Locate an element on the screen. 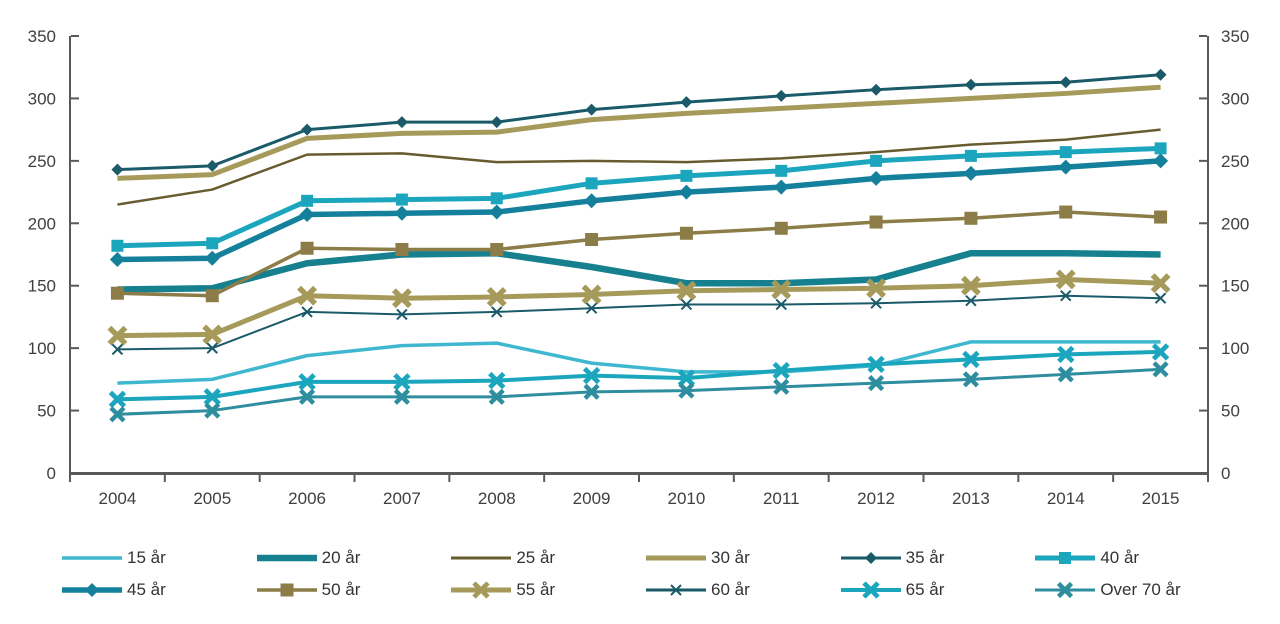 This screenshot has height=624, width=1280. y-axis-tick-label-right: 50 is located at coordinates (1230, 411).